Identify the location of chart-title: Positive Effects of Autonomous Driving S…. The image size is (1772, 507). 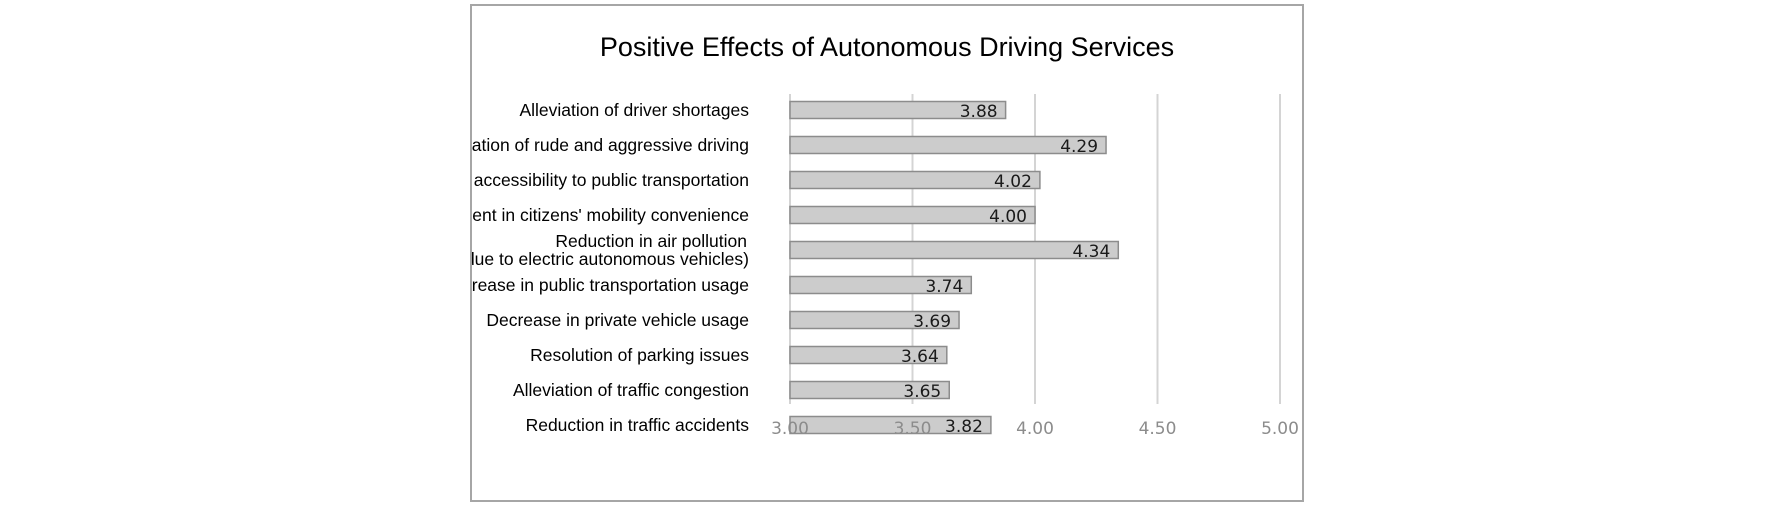
(887, 47).